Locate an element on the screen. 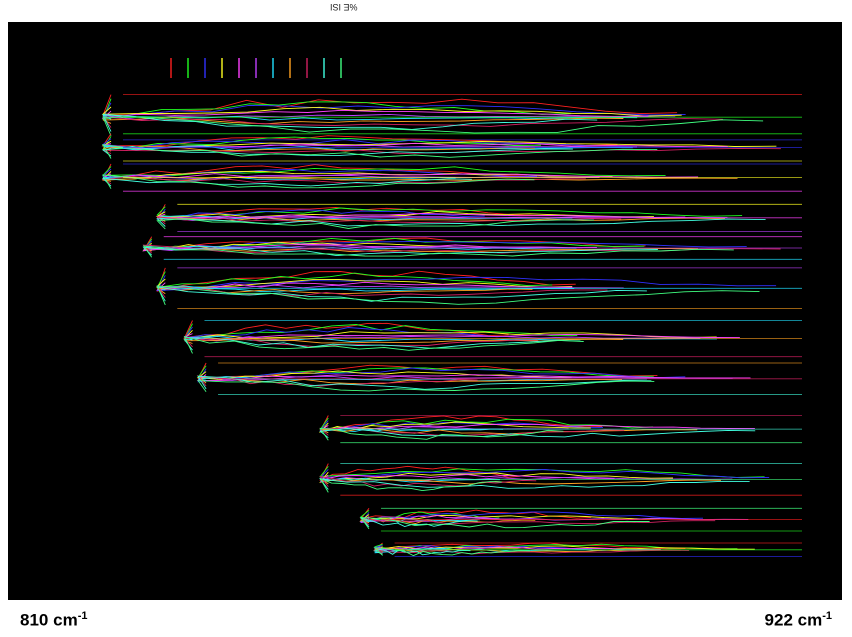 The width and height of the screenshot is (852, 637). x-axis-start-label: 810 cm-1 is located at coordinates (53, 620).